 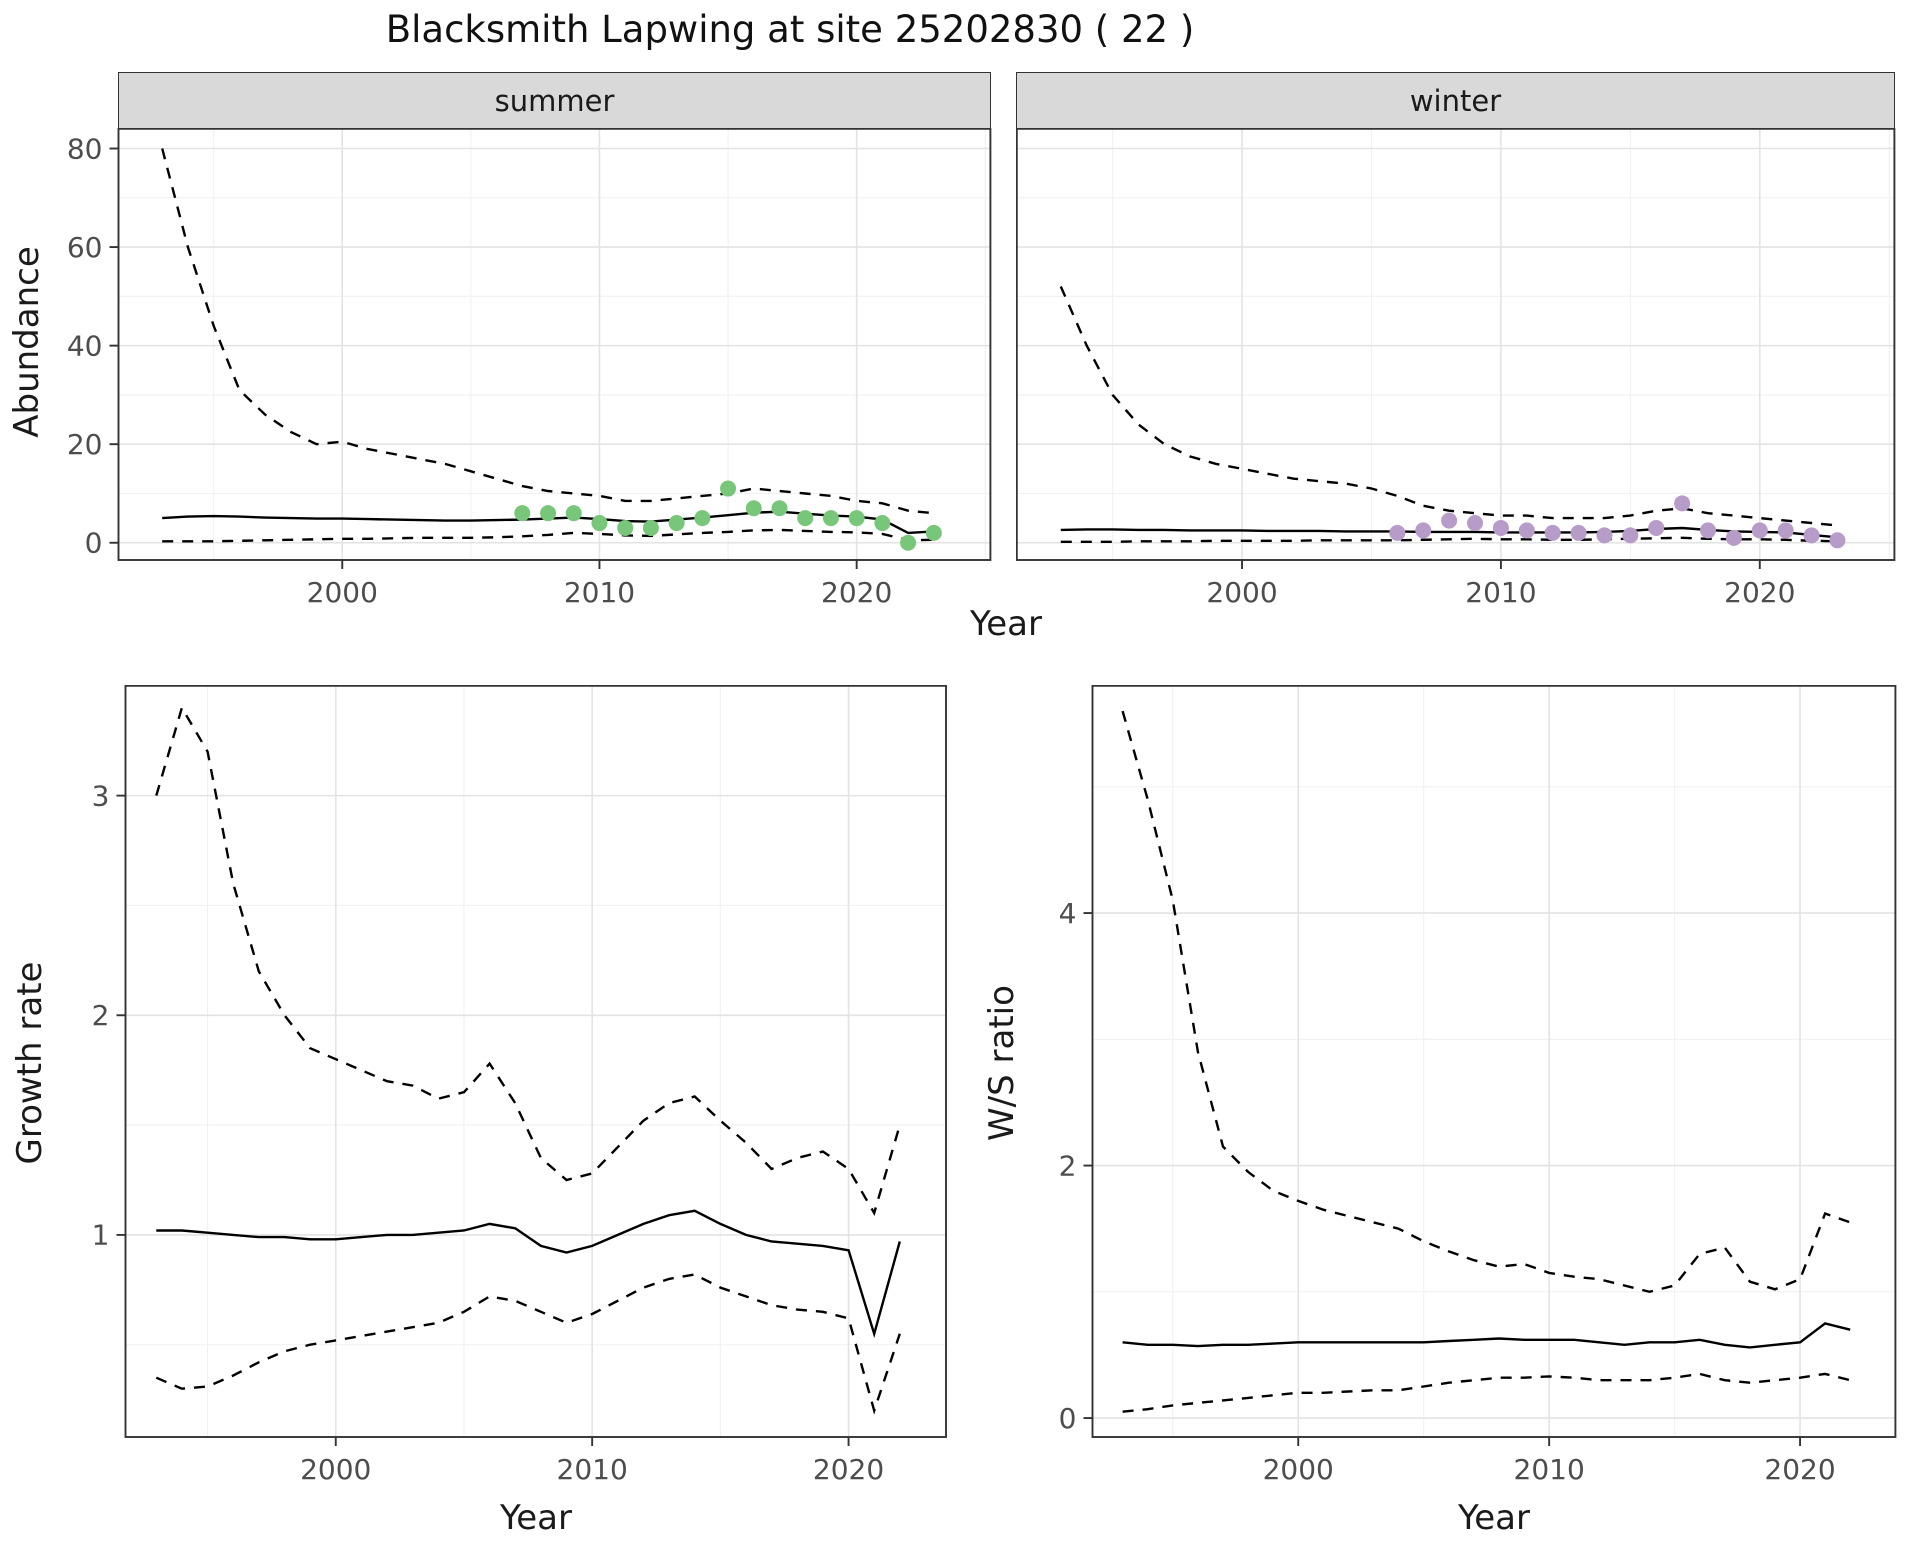 I want to click on winter-abundance-chart: 2000 2010 2020, so click(x=1456, y=368).